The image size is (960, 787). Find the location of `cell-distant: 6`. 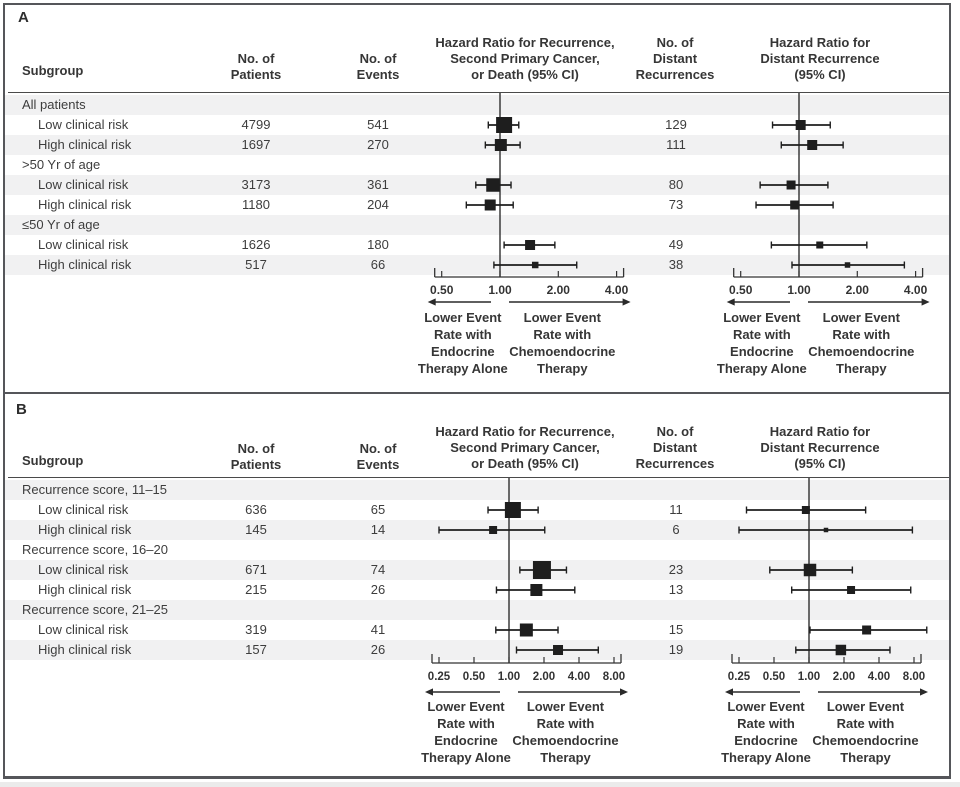

cell-distant: 6 is located at coordinates (676, 529).